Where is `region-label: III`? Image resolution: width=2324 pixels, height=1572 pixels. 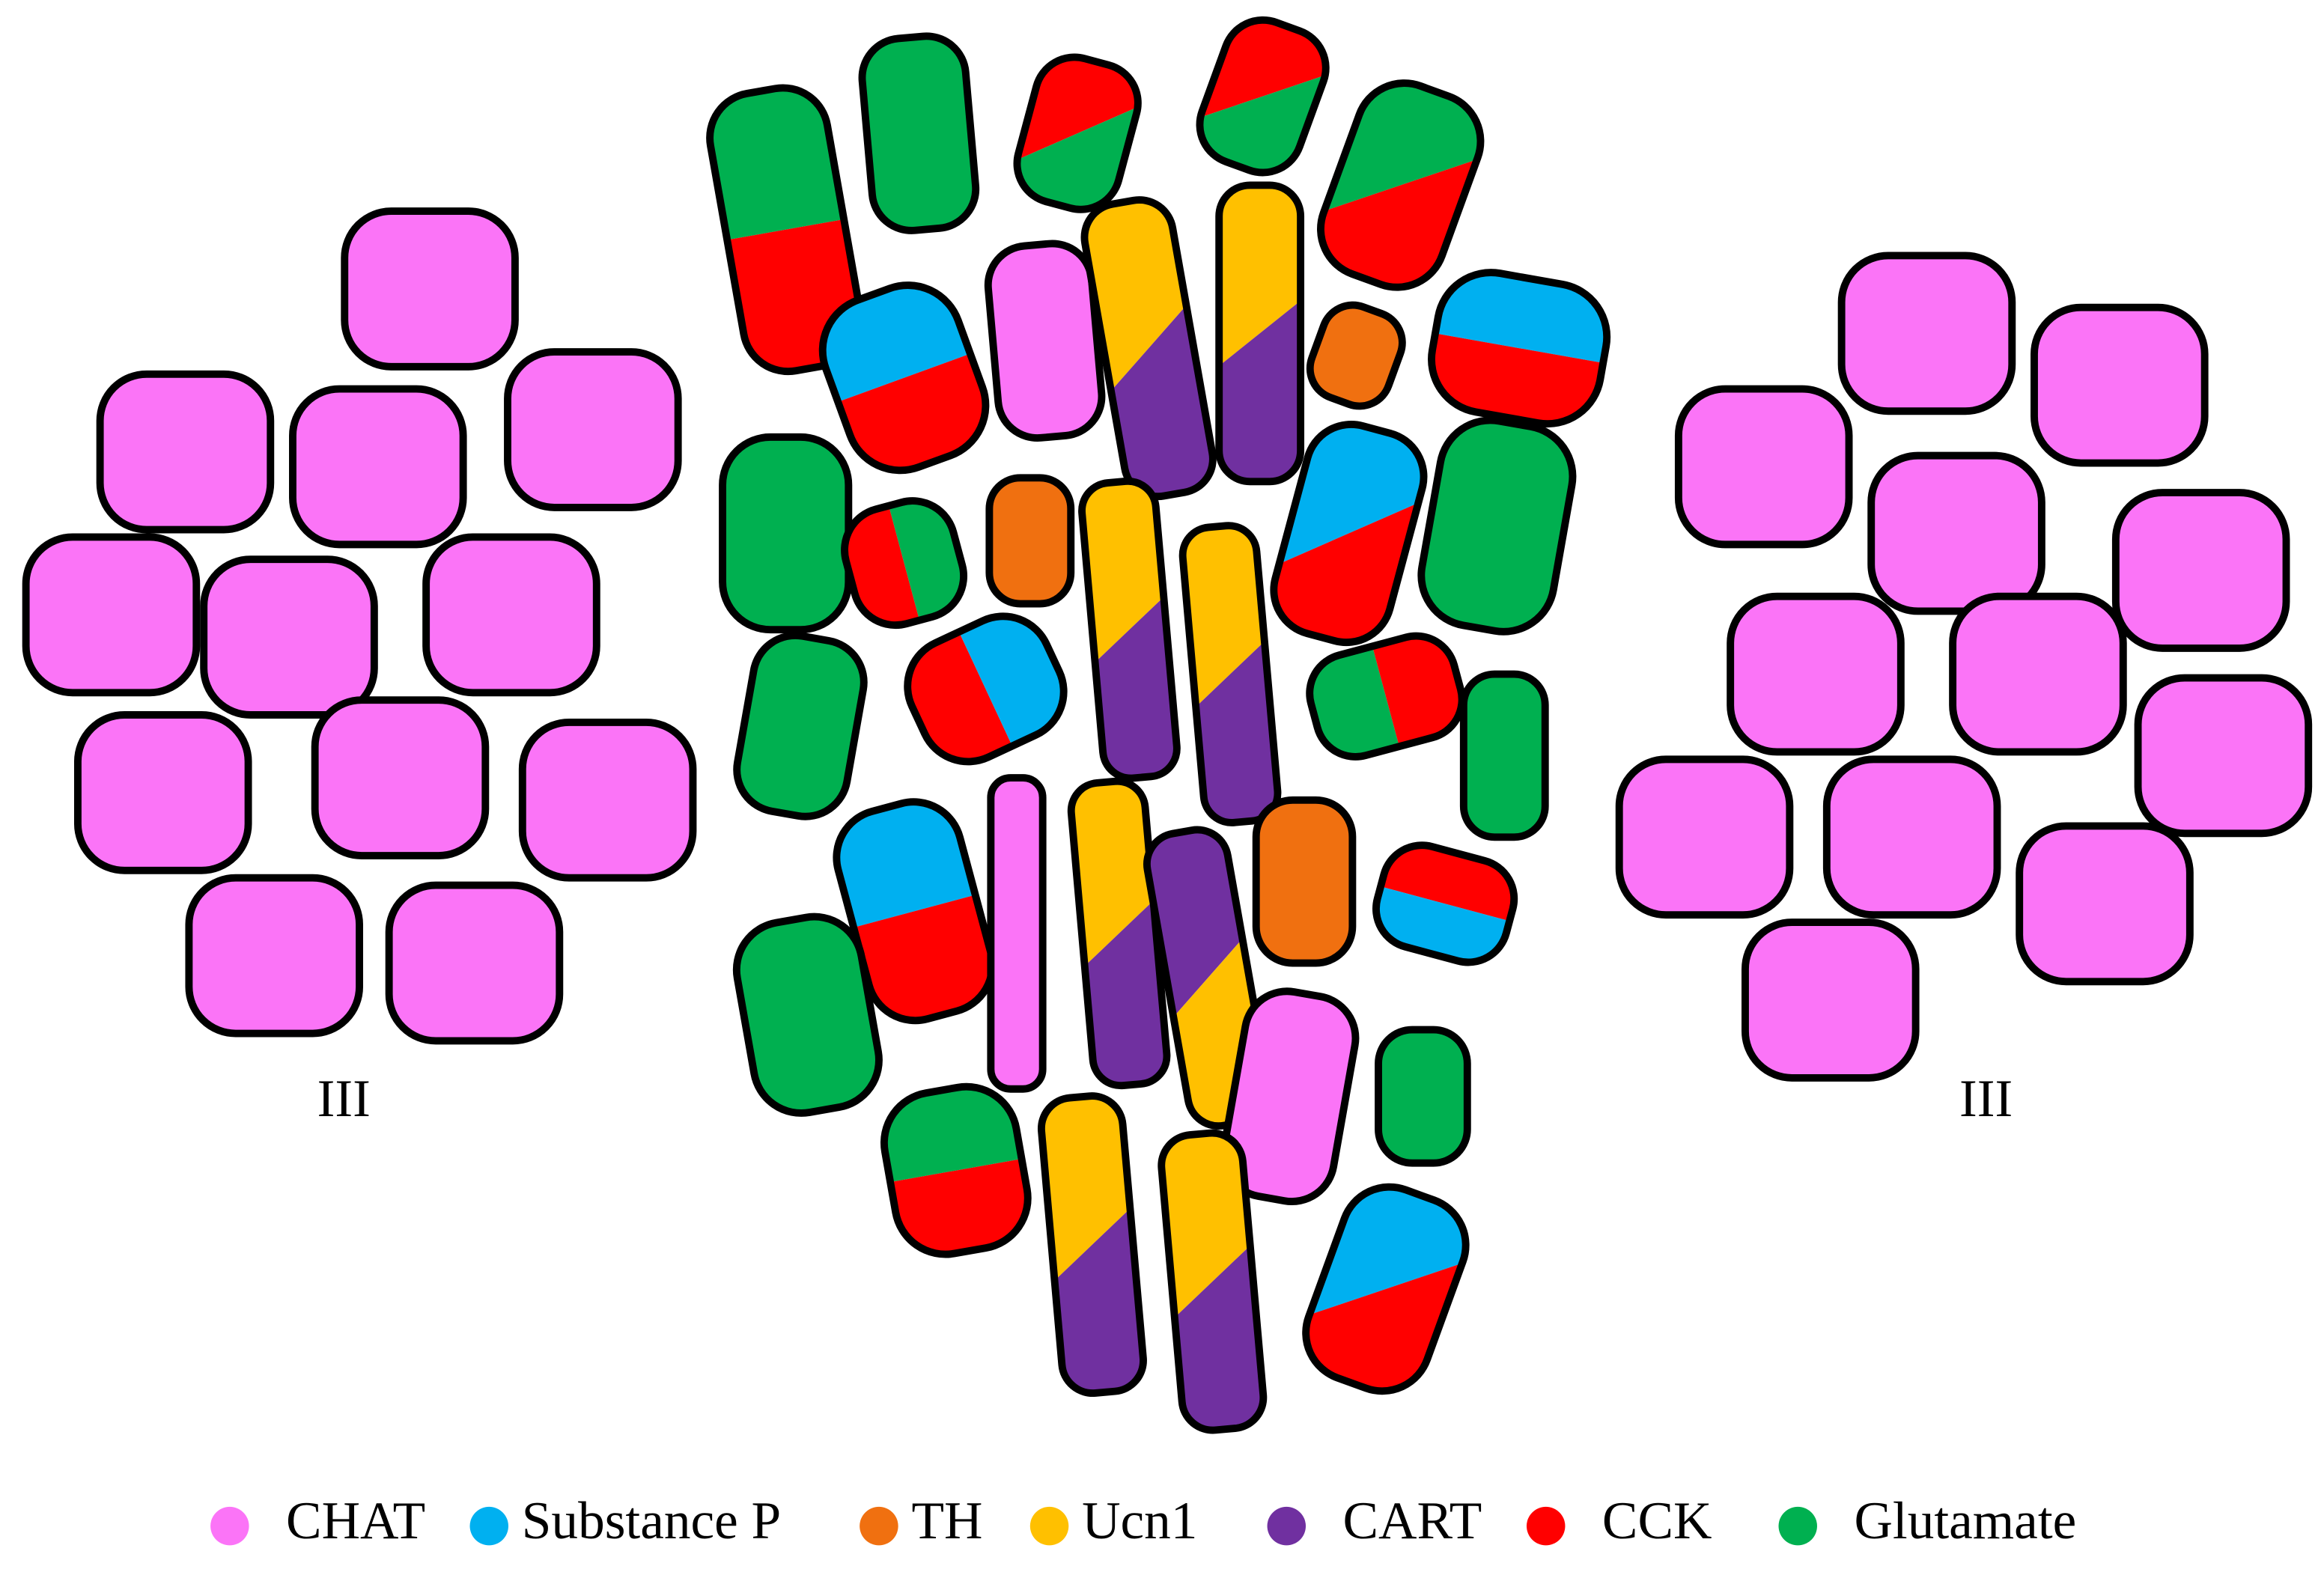 region-label: III is located at coordinates (1986, 1099).